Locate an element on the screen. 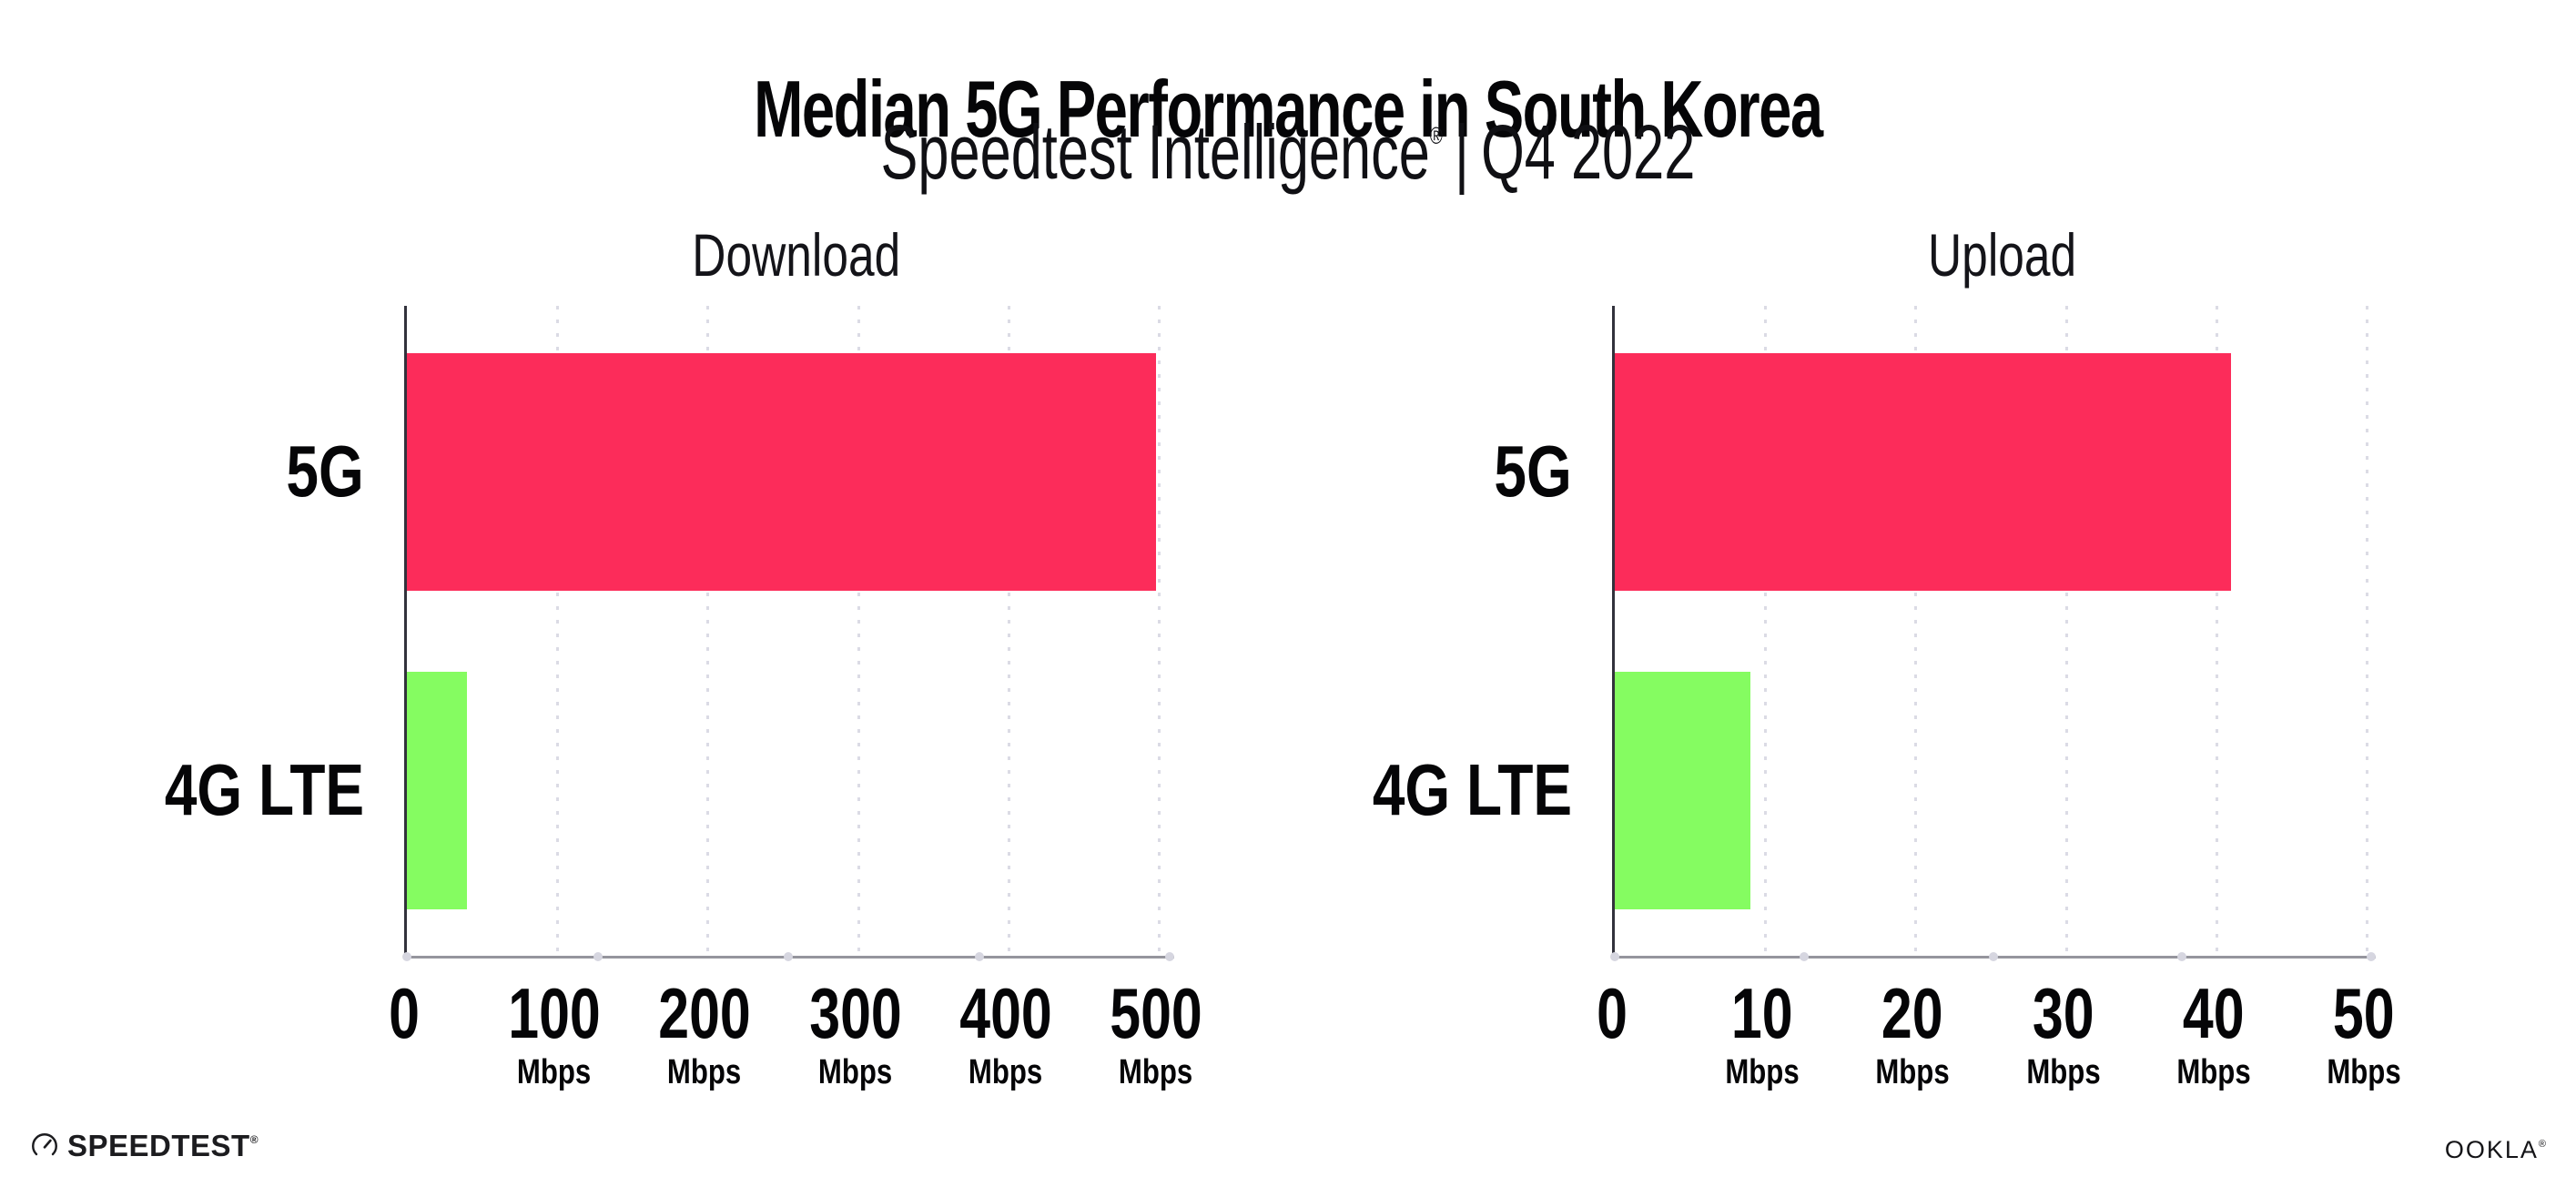 The image size is (2576, 1197). speedtest-gauge-icon is located at coordinates (44, 1146).